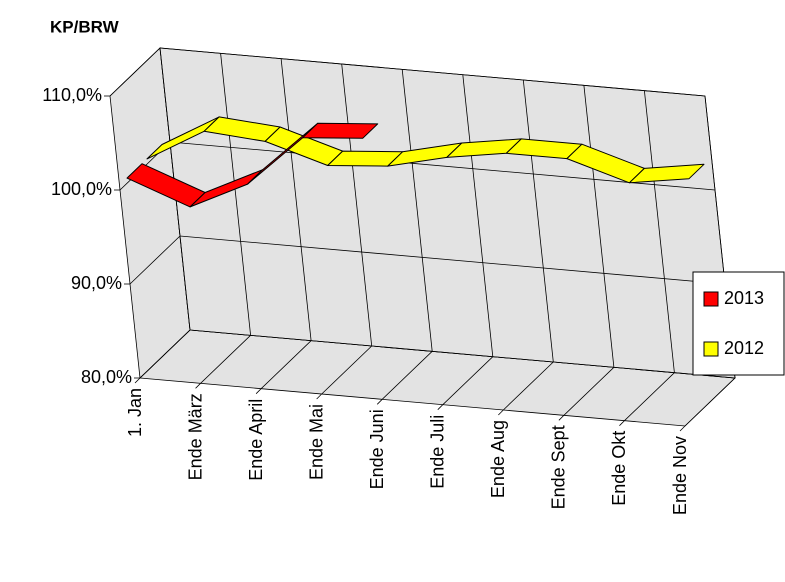 The height and width of the screenshot is (582, 785). I want to click on x-tick-label: Ende April, so click(256, 440).